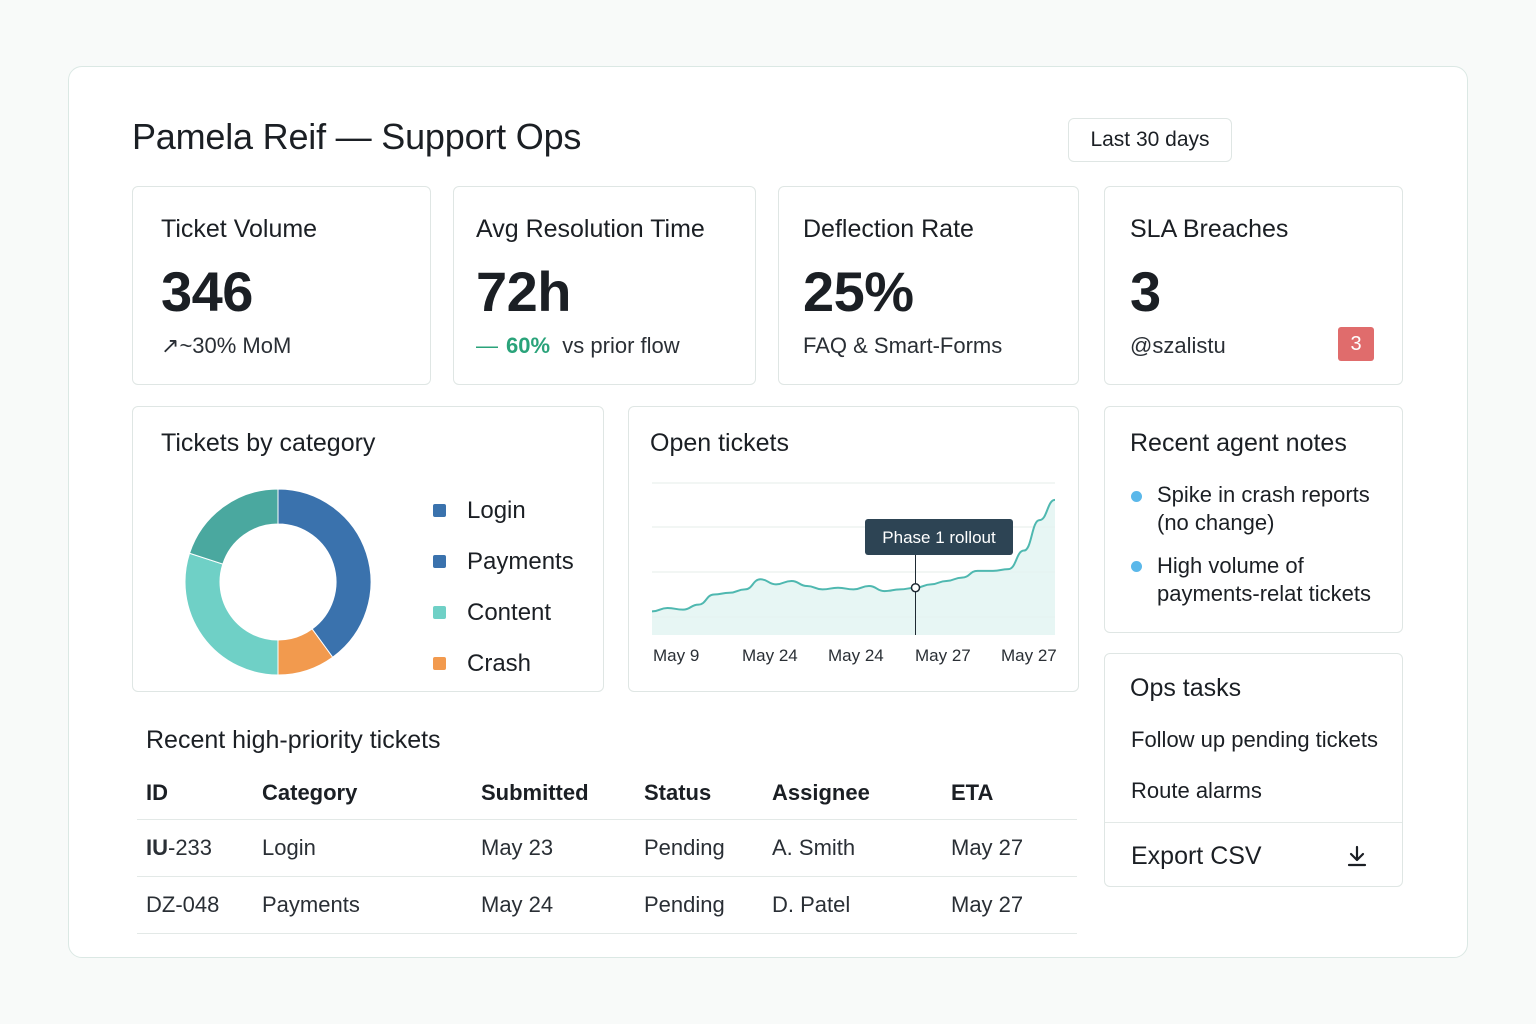  What do you see at coordinates (324, 573) in the screenshot?
I see `donut-slice-login` at bounding box center [324, 573].